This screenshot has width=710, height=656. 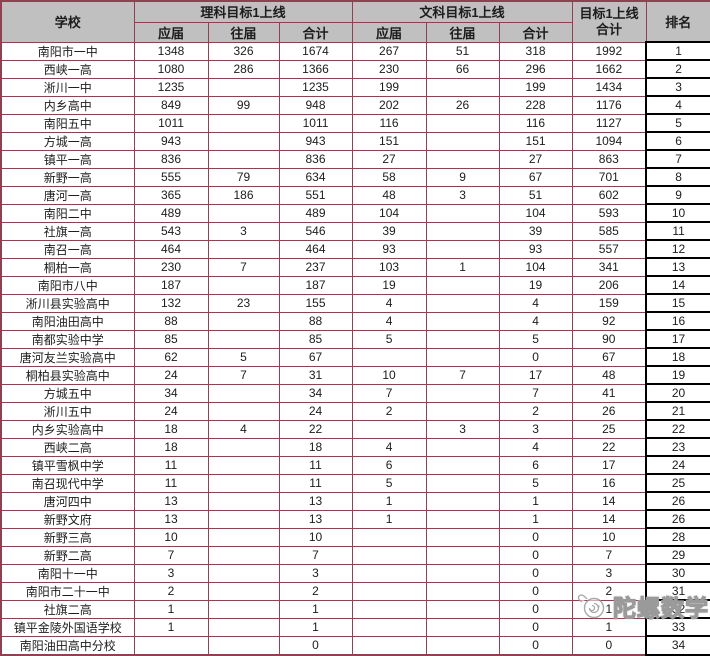 I want to click on table-row: 社旗一高 543 3 546 39 39 585 11, so click(x=355, y=231).